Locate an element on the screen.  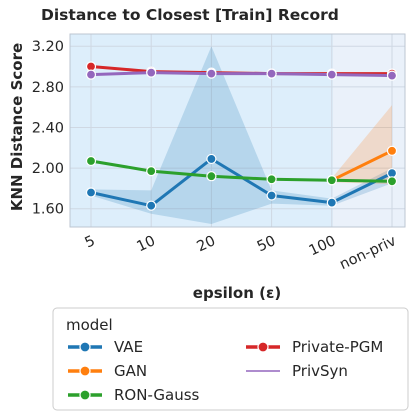
band-gan is located at coordinates (361, 145).